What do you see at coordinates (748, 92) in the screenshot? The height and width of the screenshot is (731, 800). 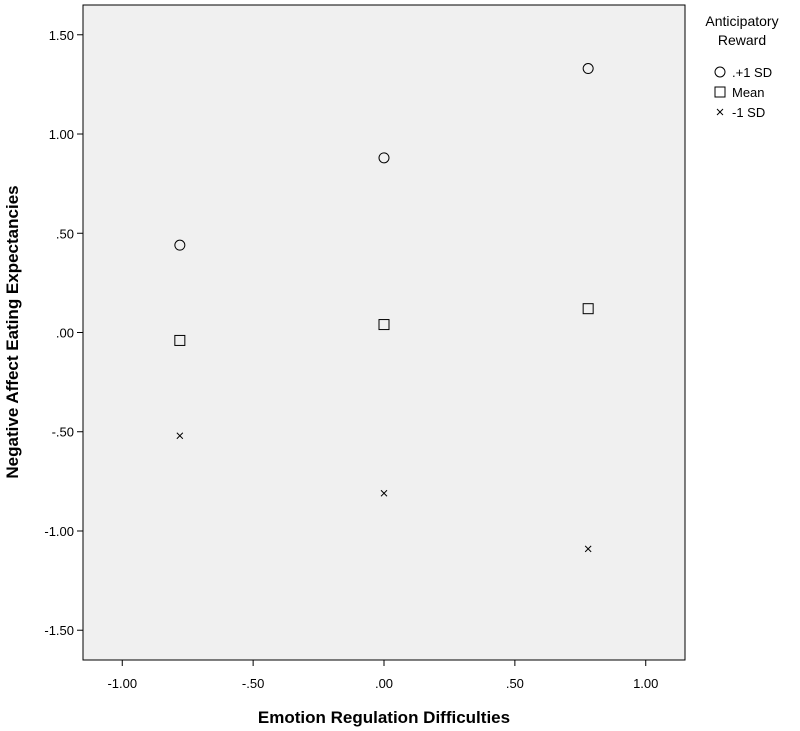 I see `legend-label: Mean` at bounding box center [748, 92].